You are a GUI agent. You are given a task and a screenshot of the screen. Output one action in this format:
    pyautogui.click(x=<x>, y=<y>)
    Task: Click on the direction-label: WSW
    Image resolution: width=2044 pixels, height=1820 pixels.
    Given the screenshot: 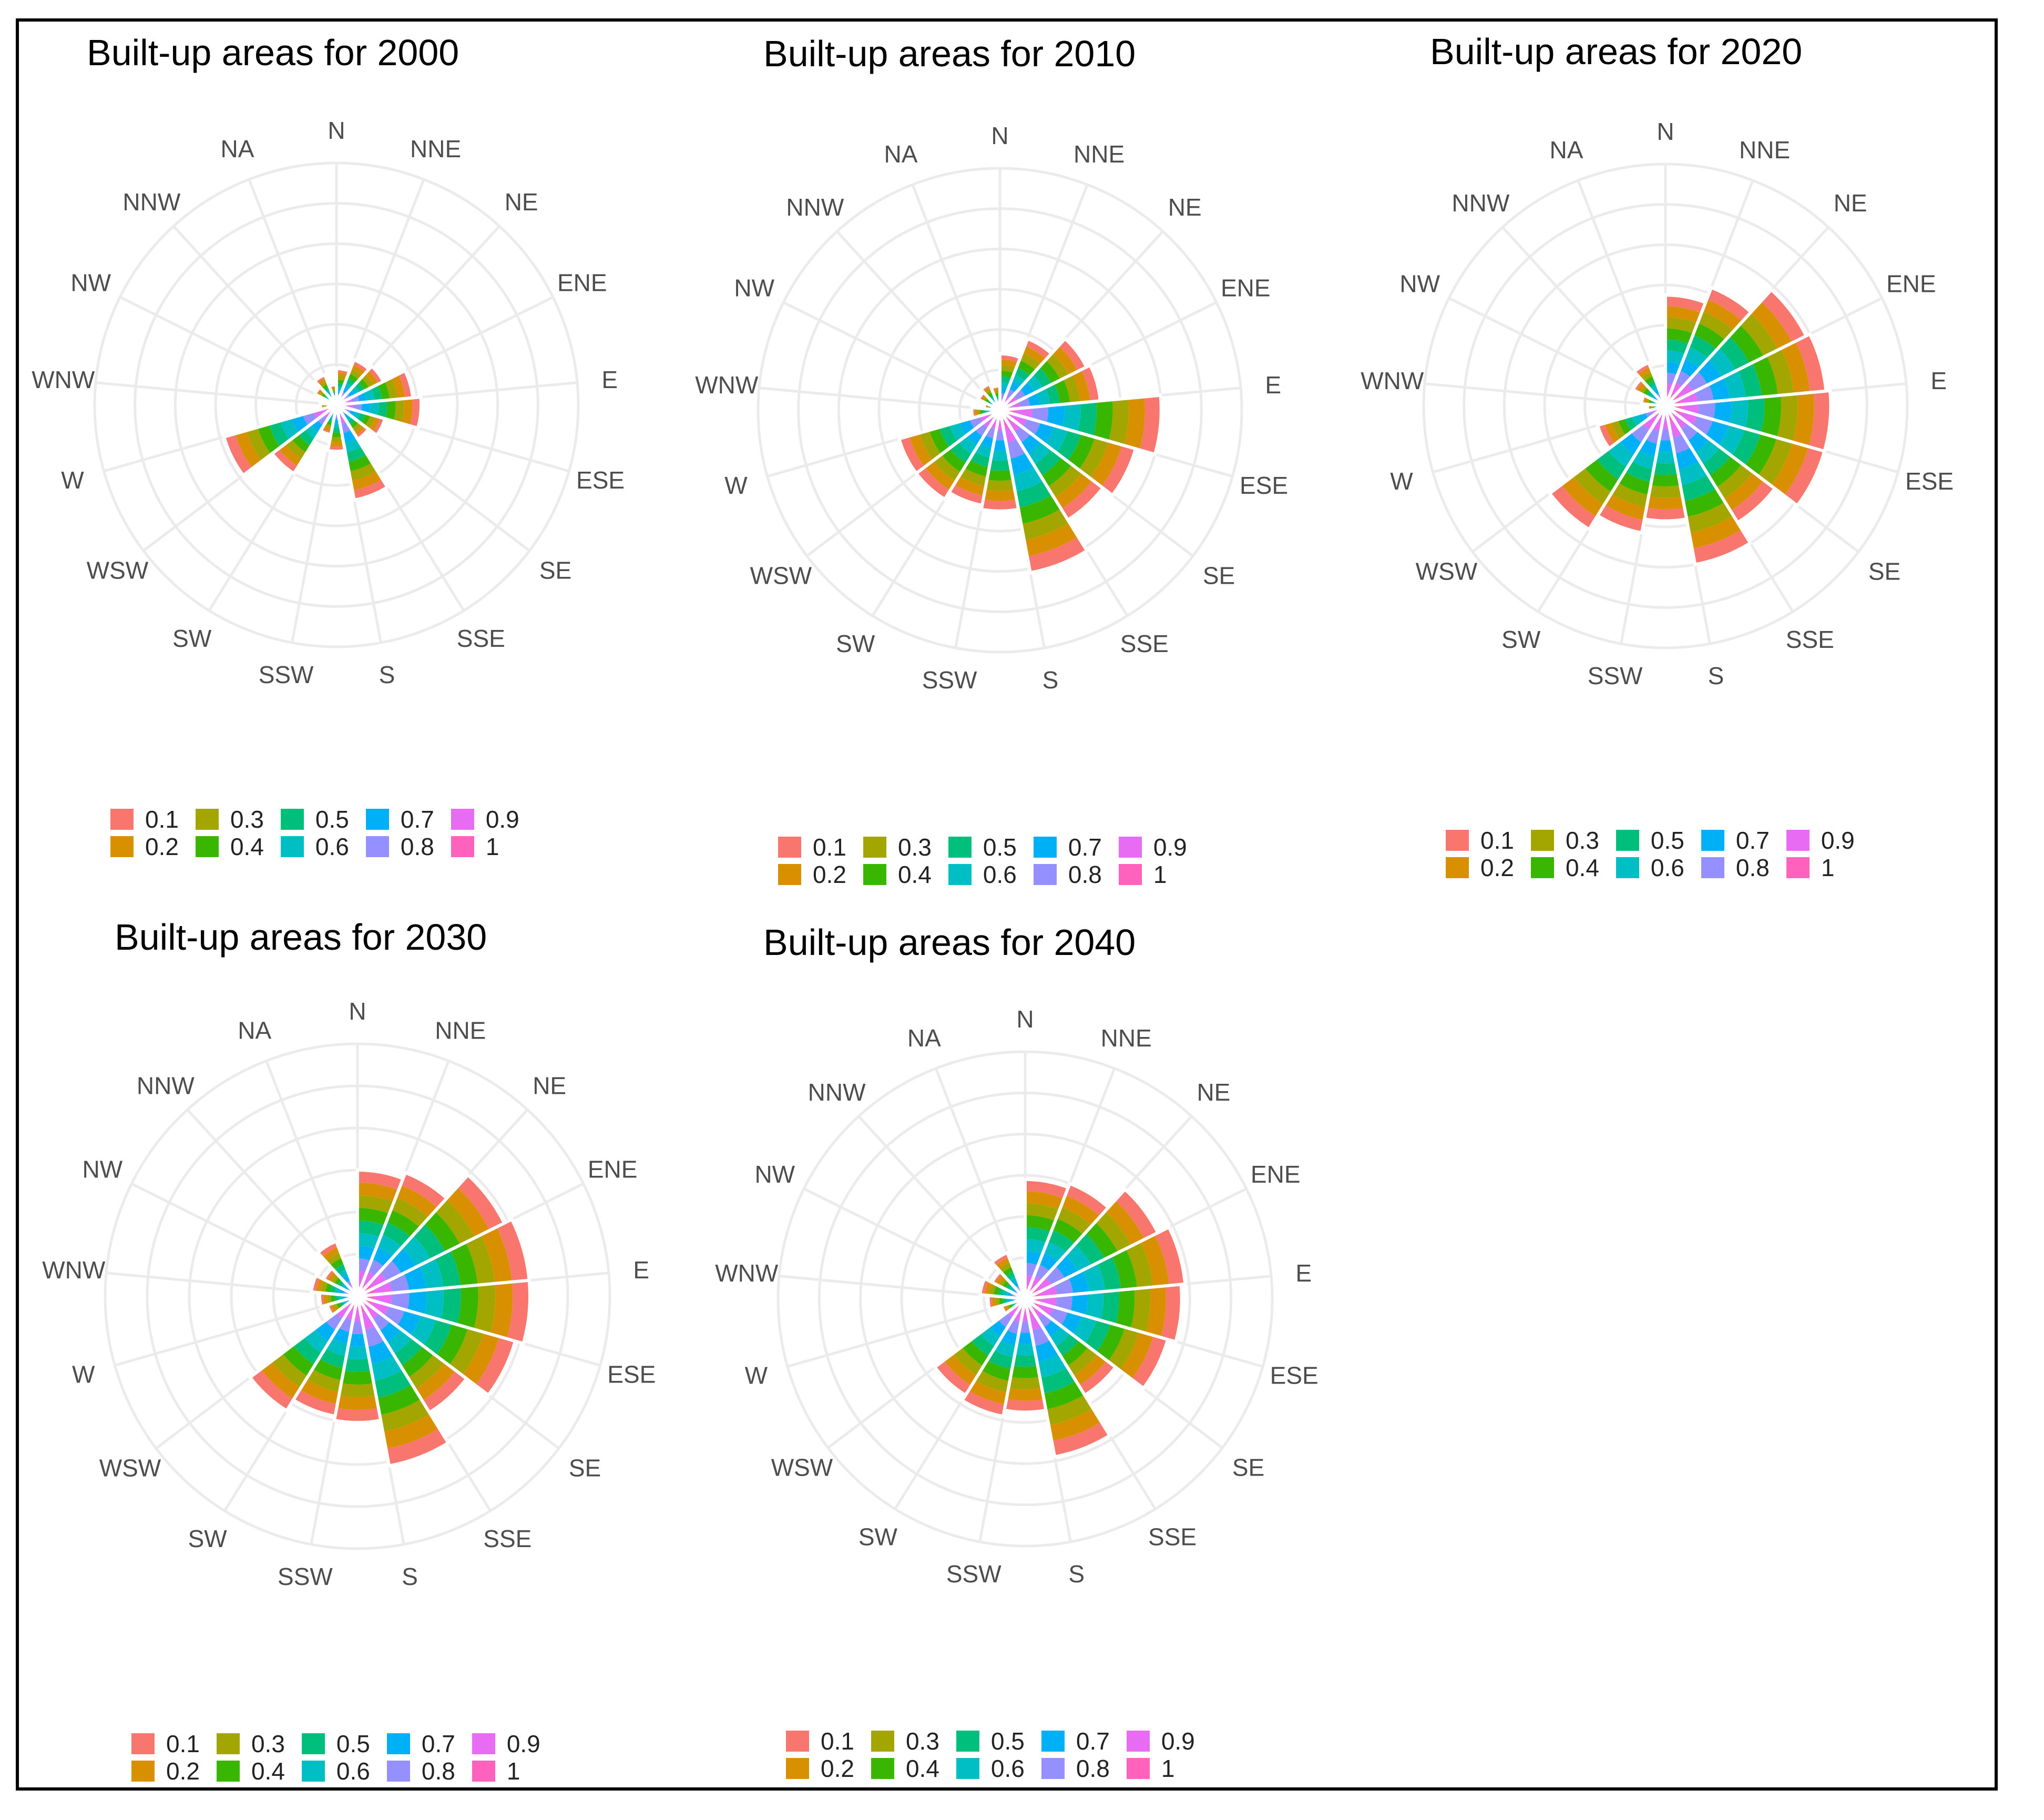 What is the action you would take?
    pyautogui.click(x=118, y=570)
    